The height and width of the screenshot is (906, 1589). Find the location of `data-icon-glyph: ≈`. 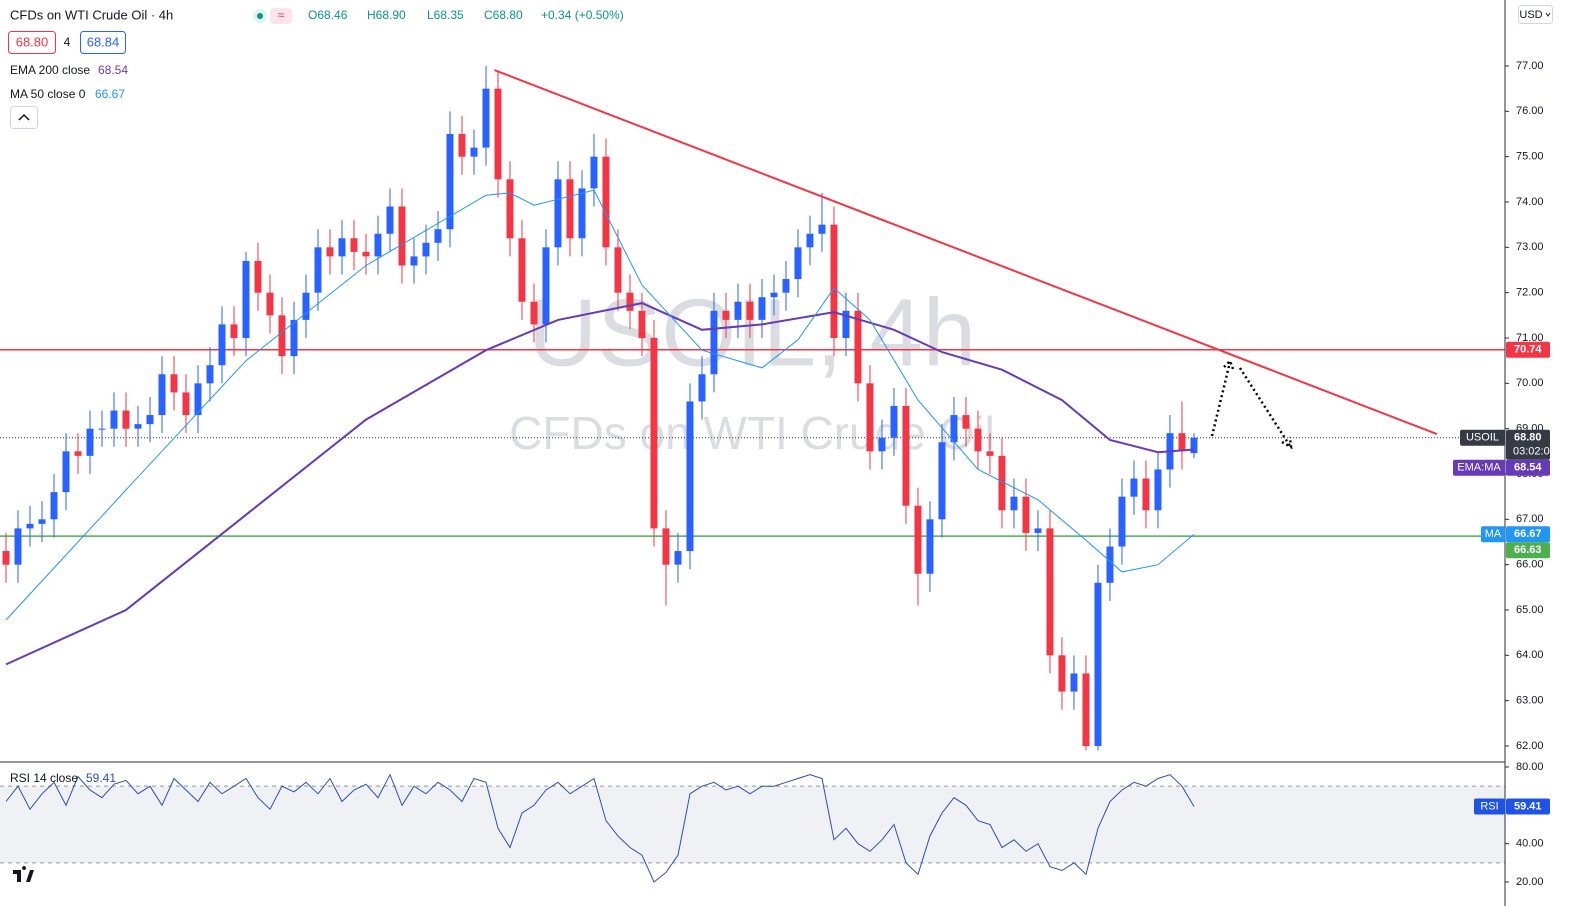

data-icon-glyph: ≈ is located at coordinates (281, 15).